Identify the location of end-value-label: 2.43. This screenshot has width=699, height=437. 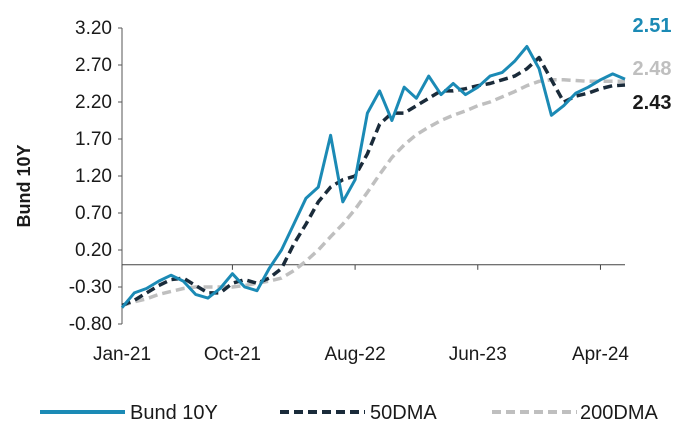
(652, 103).